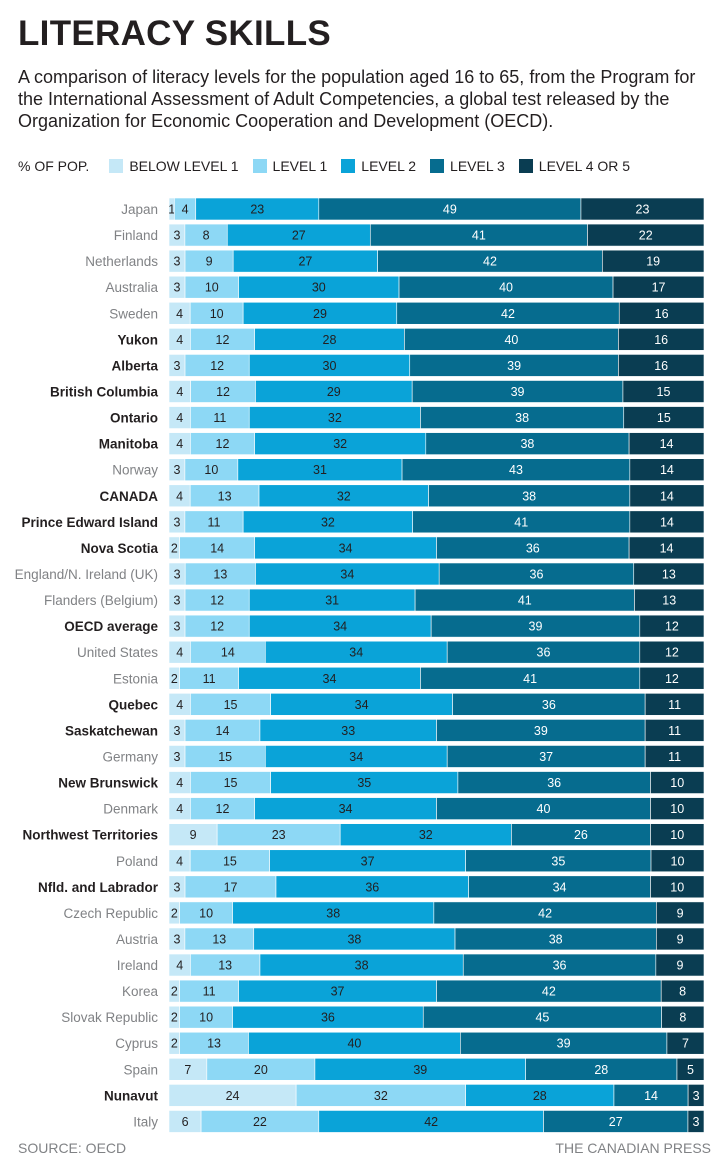 This screenshot has width=725, height=1168. What do you see at coordinates (364, 783) in the screenshot?
I see `bar-value-label: 35` at bounding box center [364, 783].